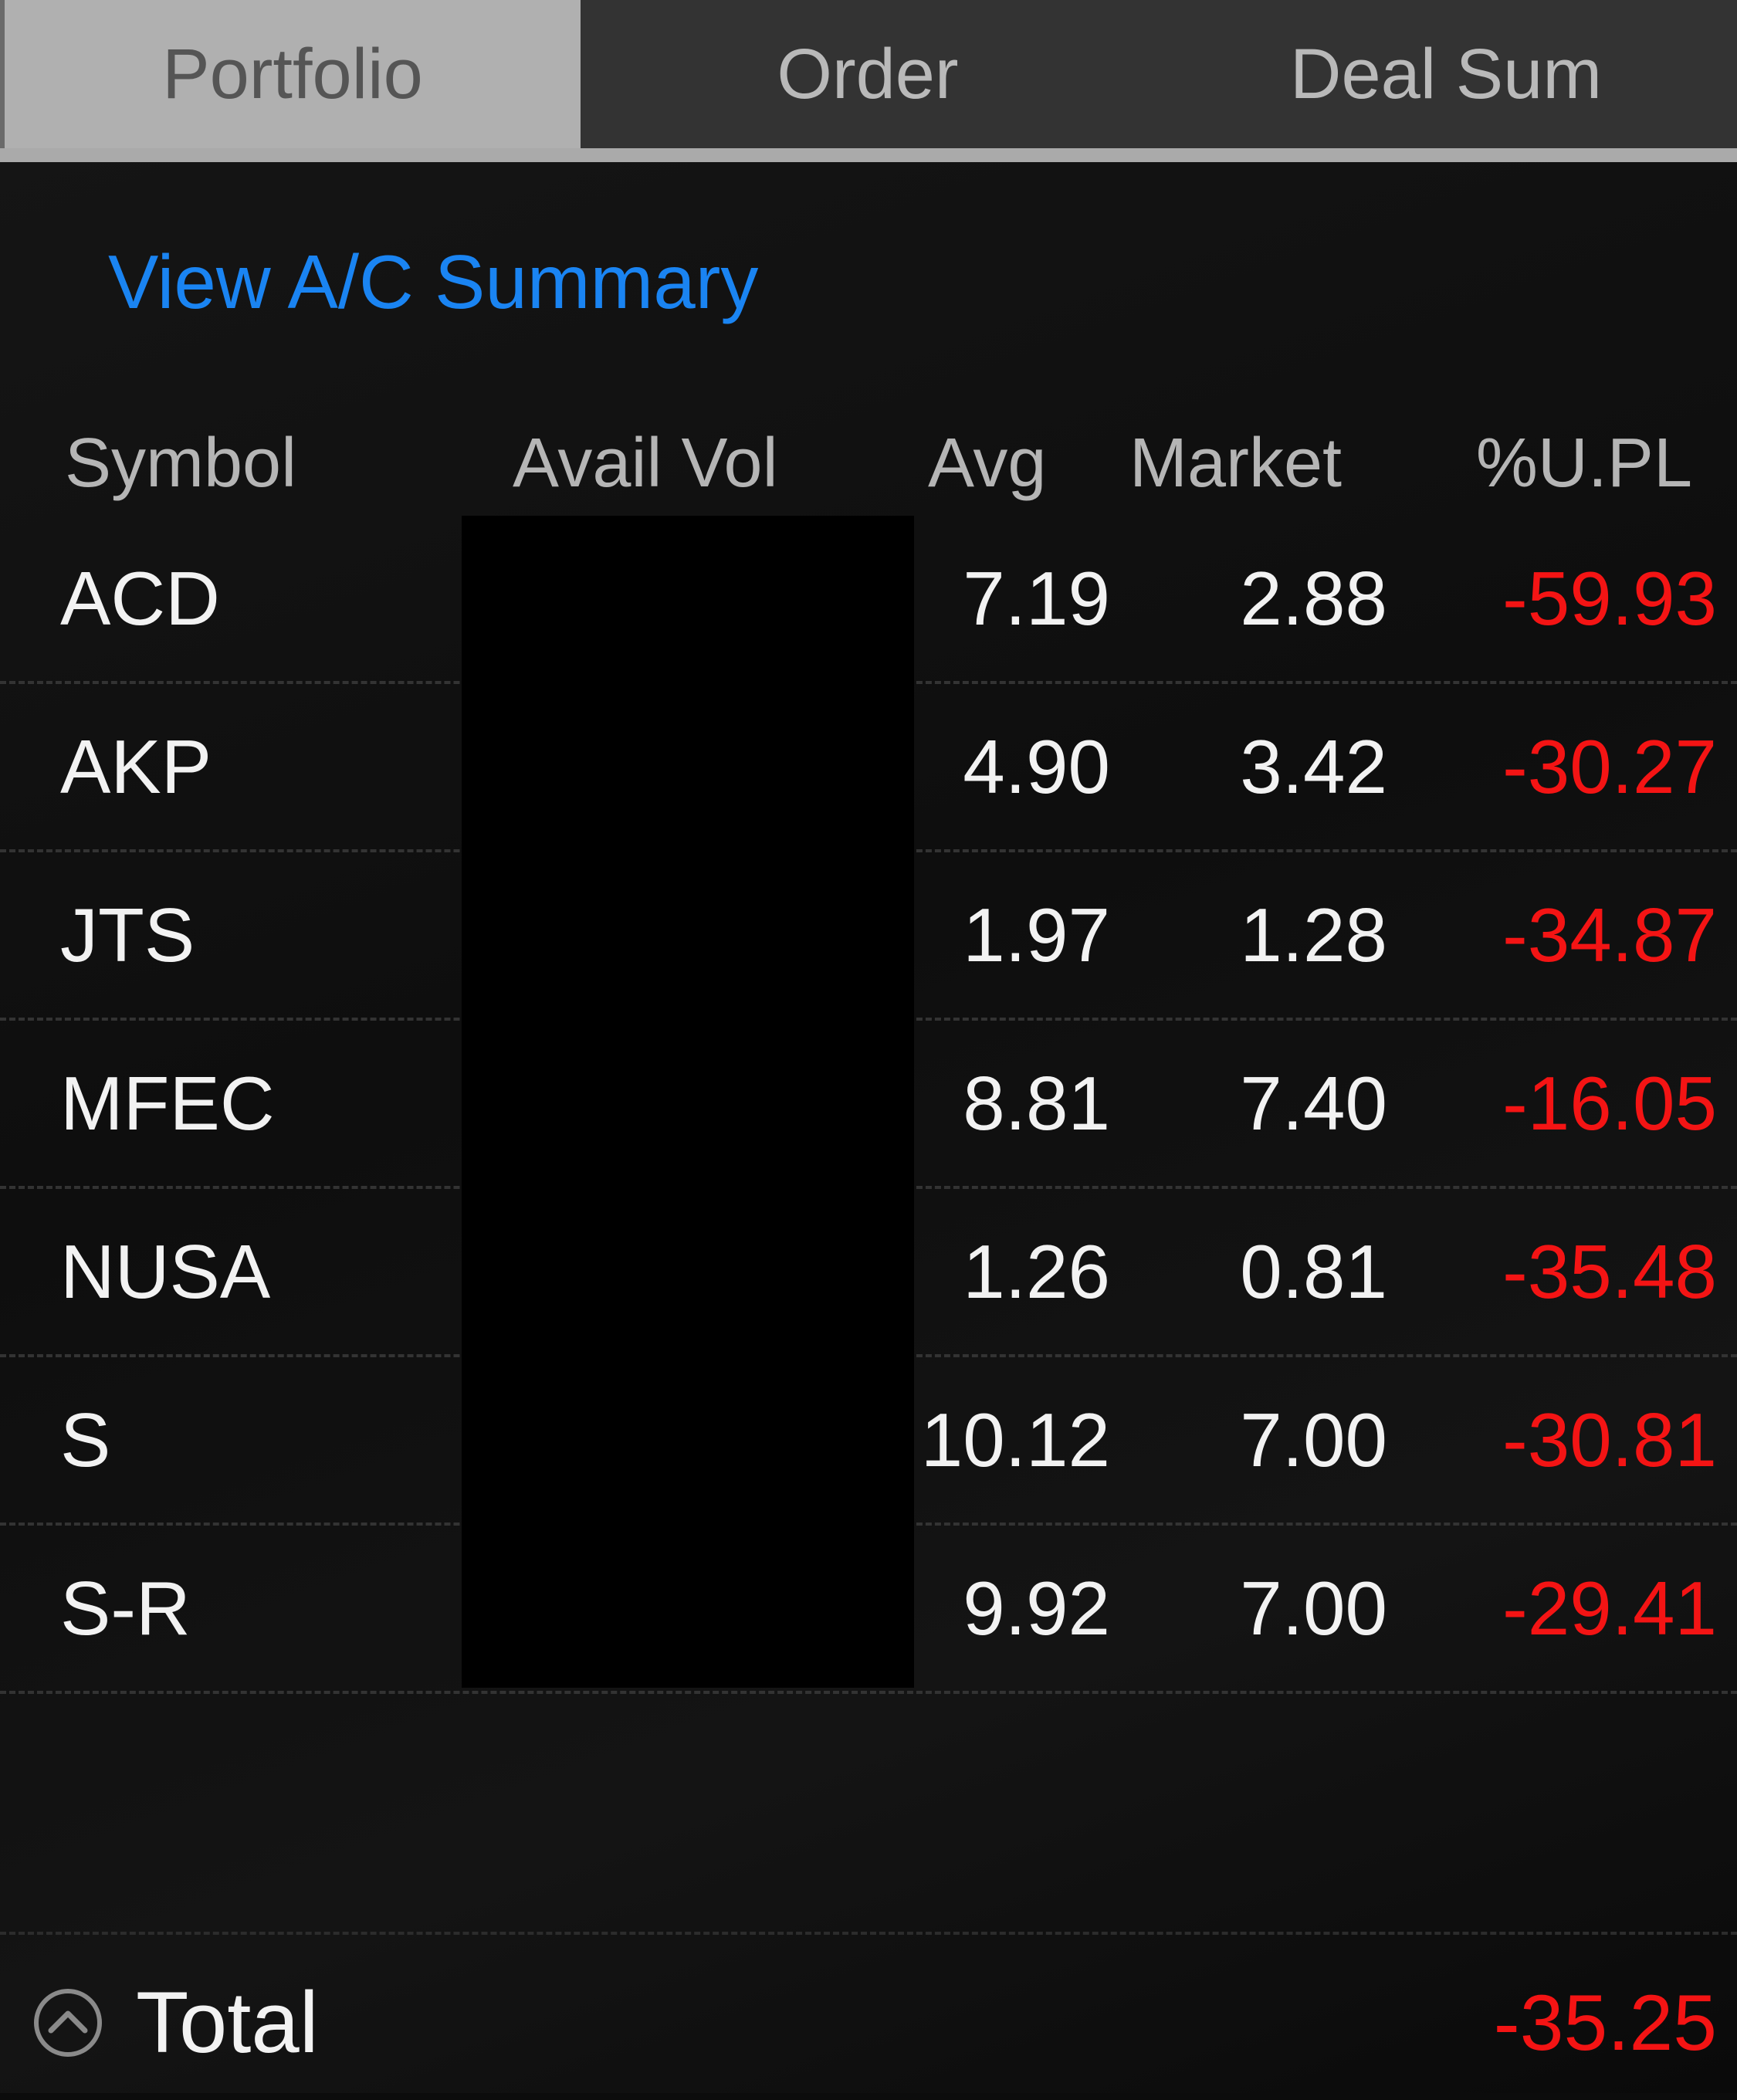 This screenshot has height=2100, width=1737. What do you see at coordinates (140, 599) in the screenshot?
I see `row-symbol: ACD` at bounding box center [140, 599].